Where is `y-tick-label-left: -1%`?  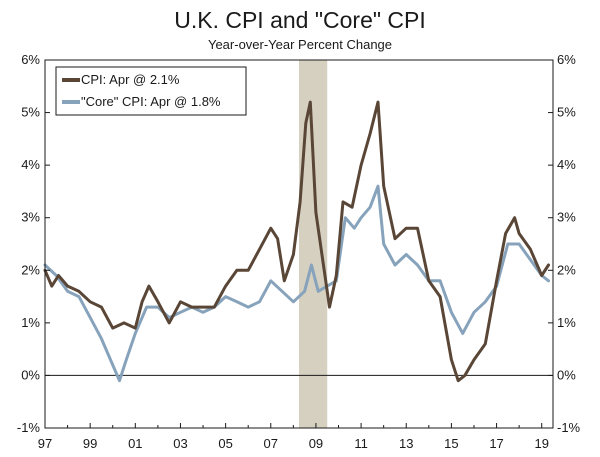 y-tick-label-left: -1% is located at coordinates (29, 427).